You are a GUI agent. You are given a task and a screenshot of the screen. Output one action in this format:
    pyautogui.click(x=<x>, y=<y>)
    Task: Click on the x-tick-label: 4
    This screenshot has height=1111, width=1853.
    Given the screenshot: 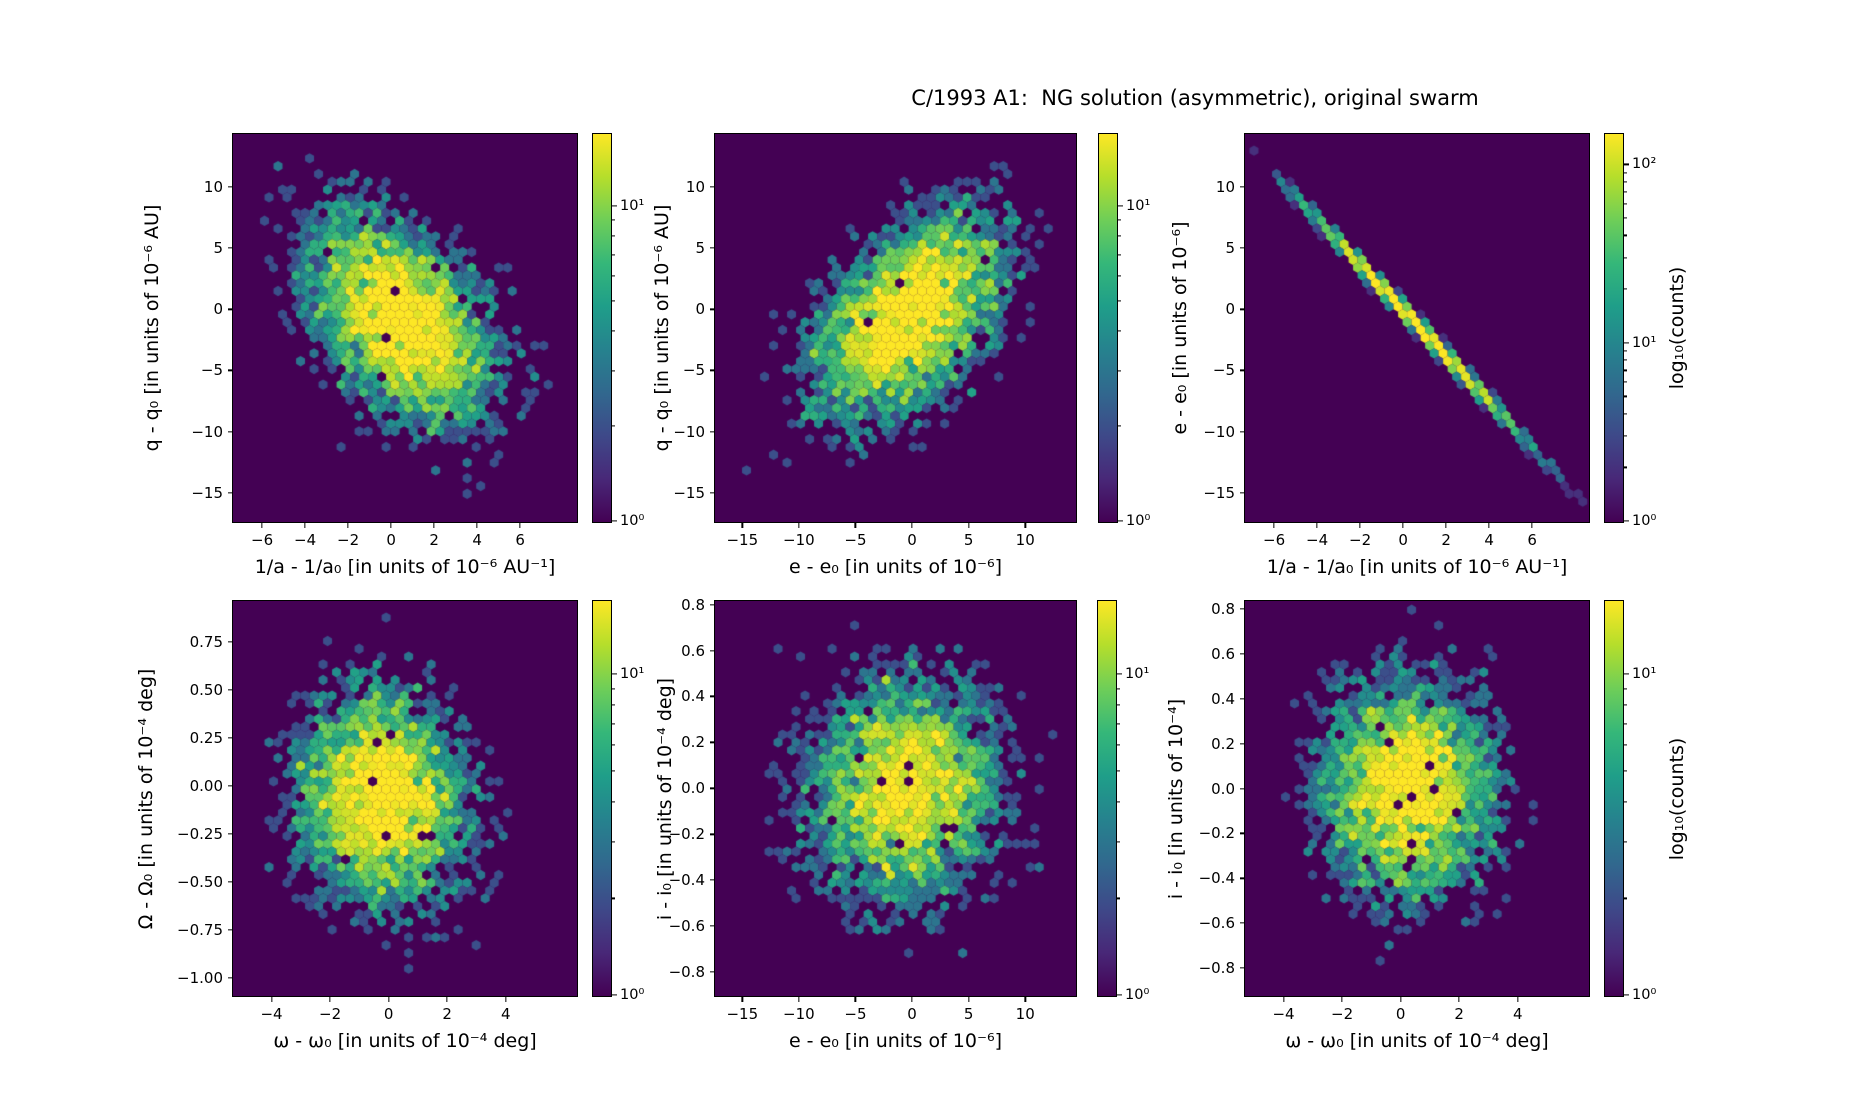 What is the action you would take?
    pyautogui.click(x=1489, y=540)
    